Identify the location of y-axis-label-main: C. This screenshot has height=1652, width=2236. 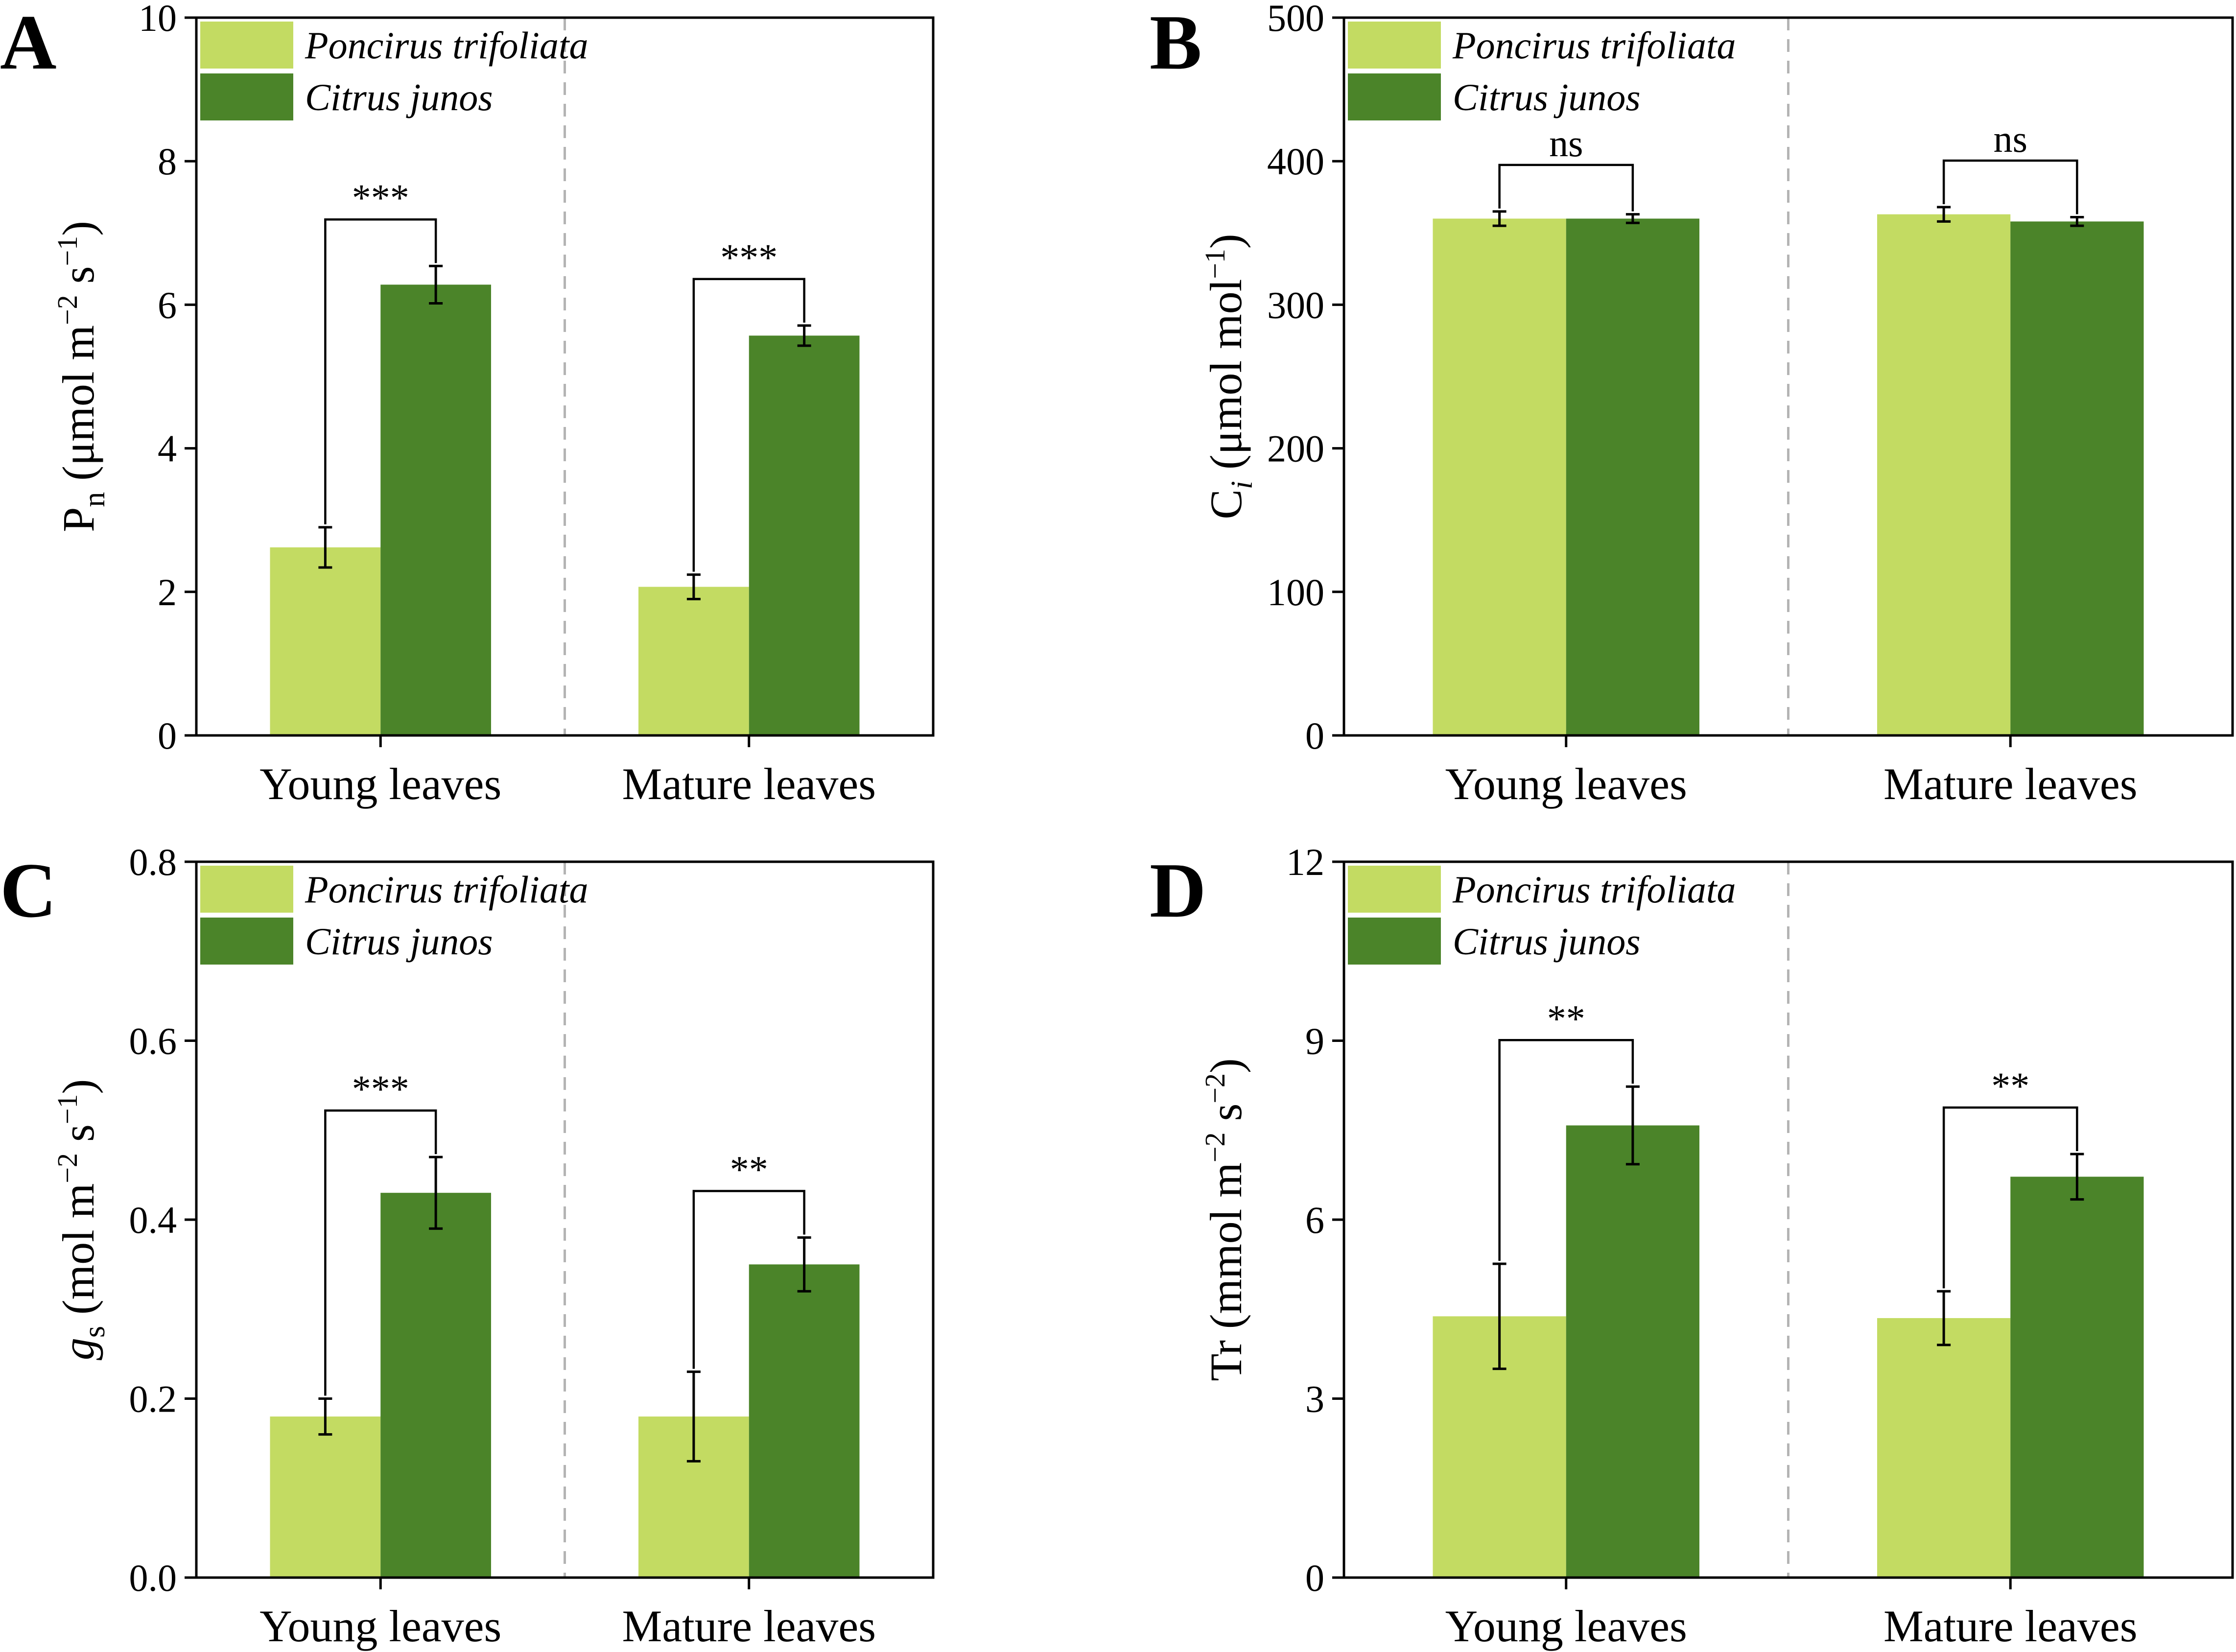
(1226, 504).